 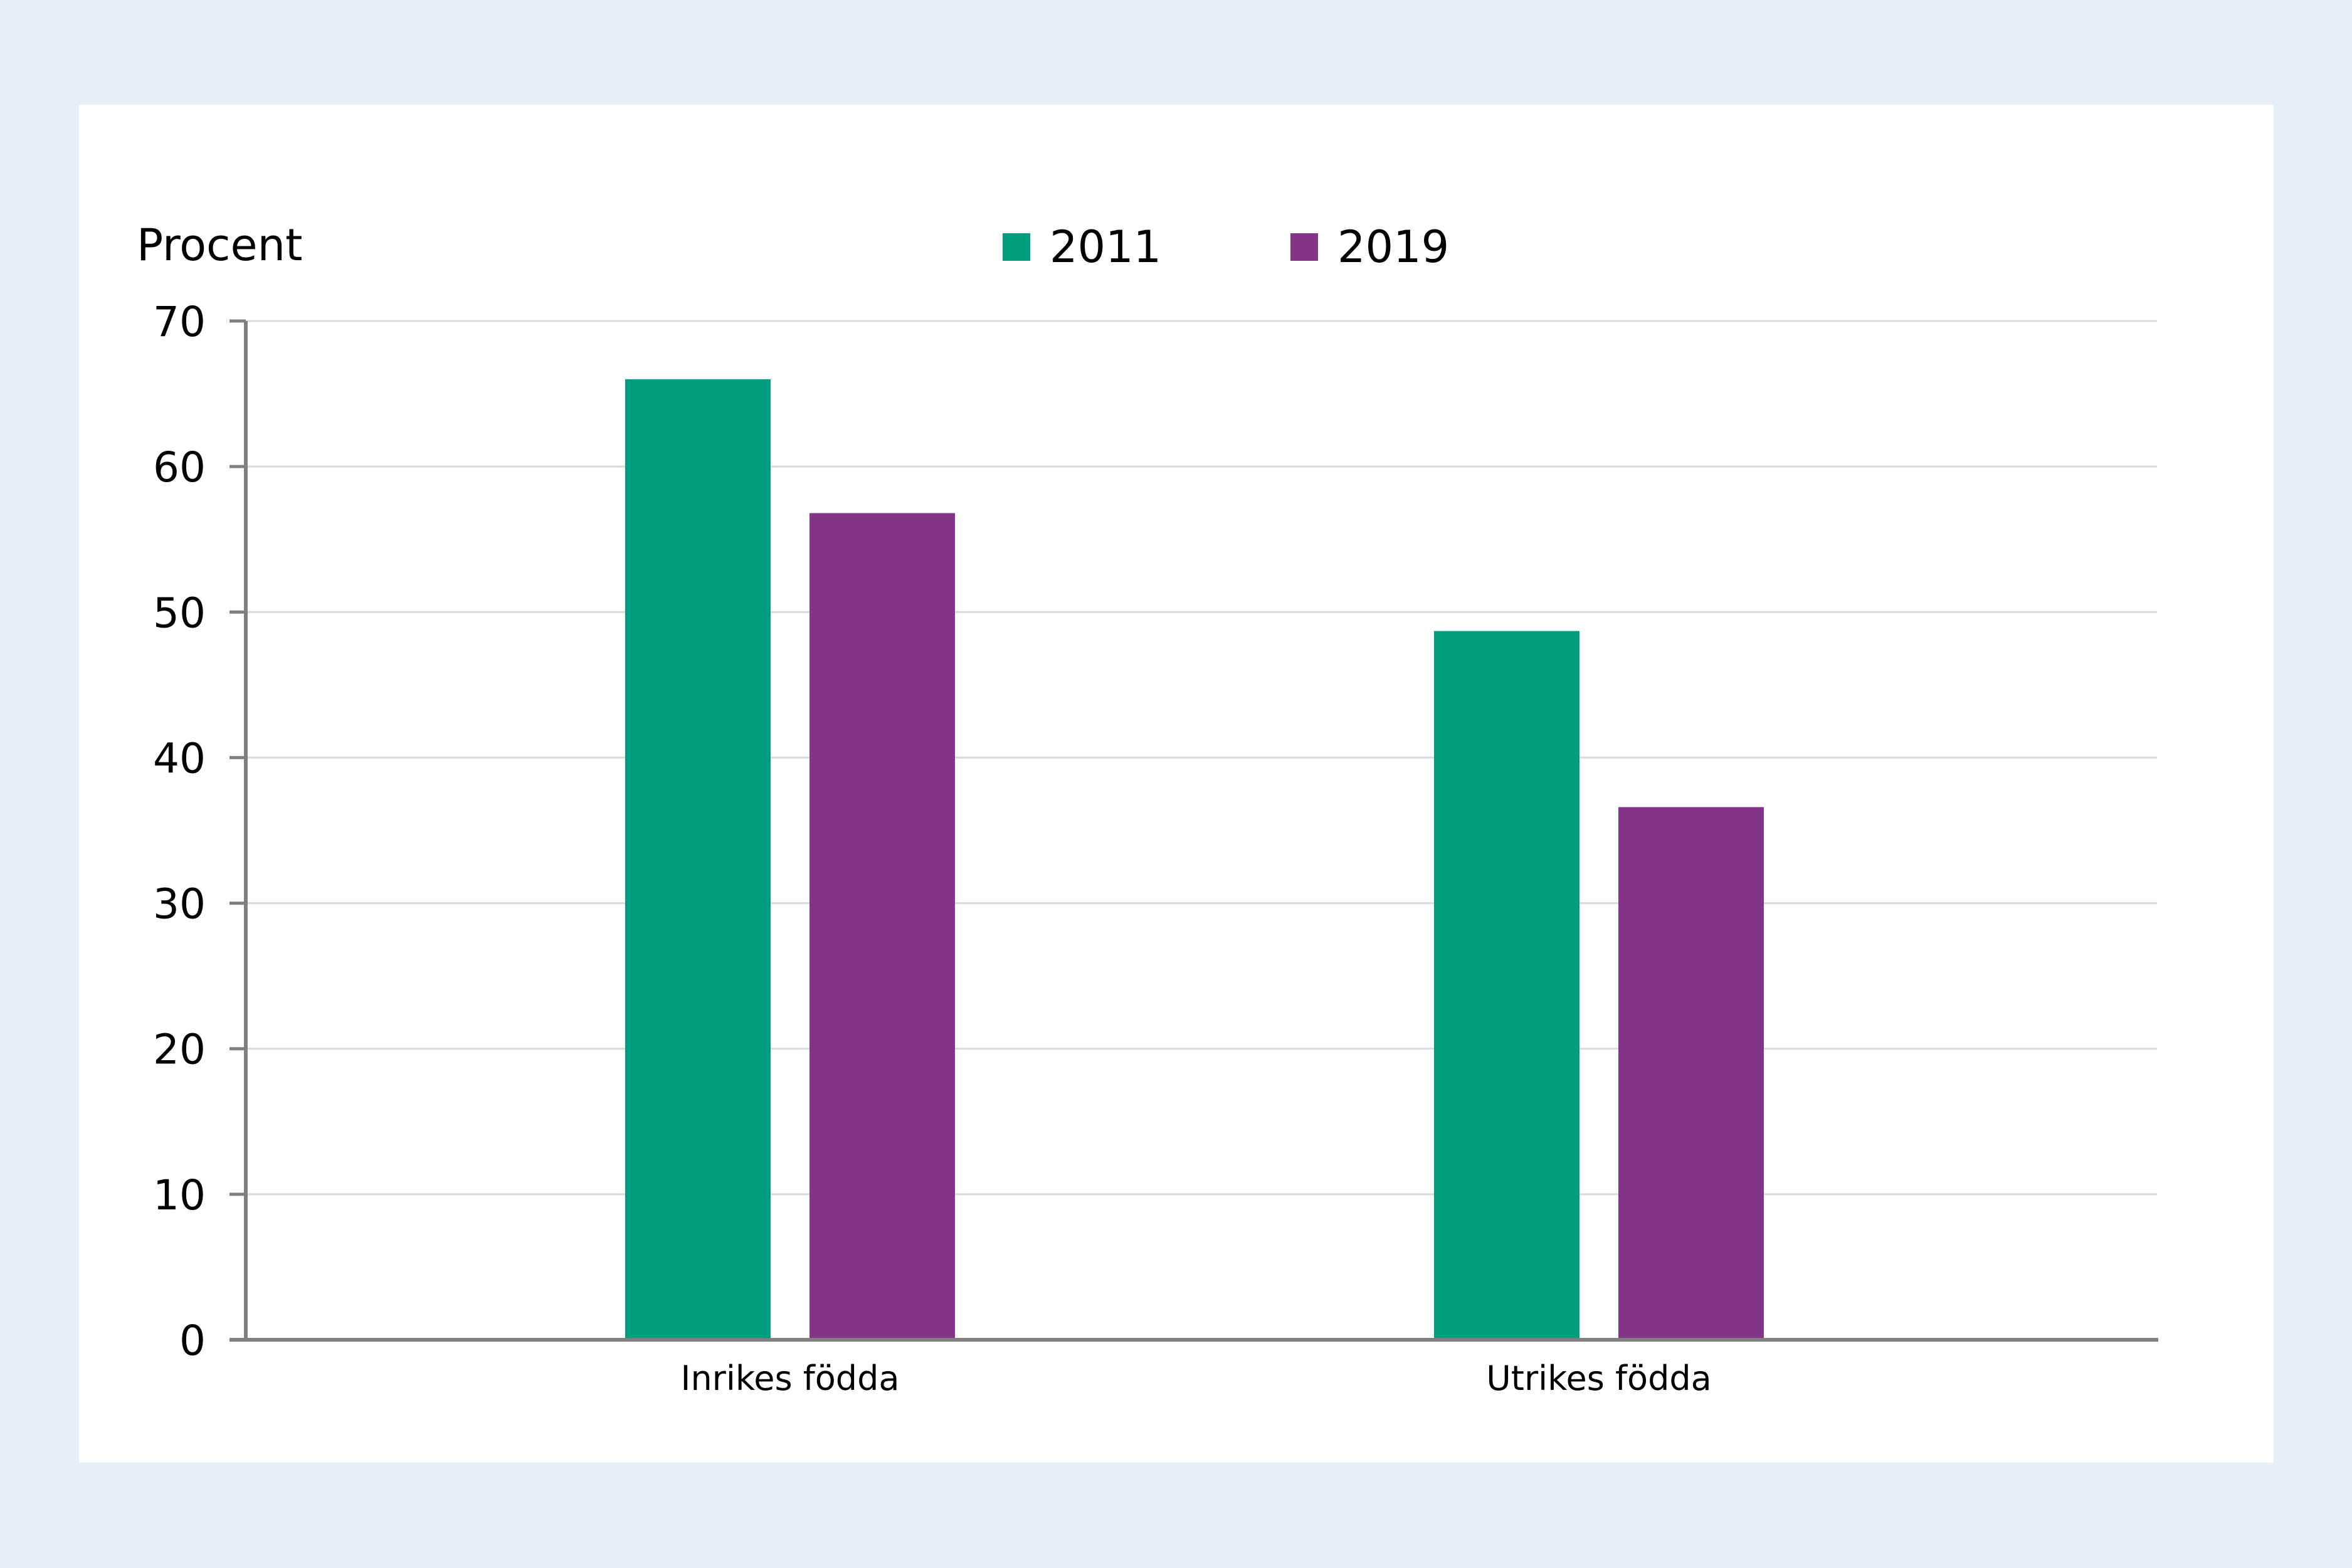 I want to click on legend-label-2011: 2011, so click(x=1105, y=247).